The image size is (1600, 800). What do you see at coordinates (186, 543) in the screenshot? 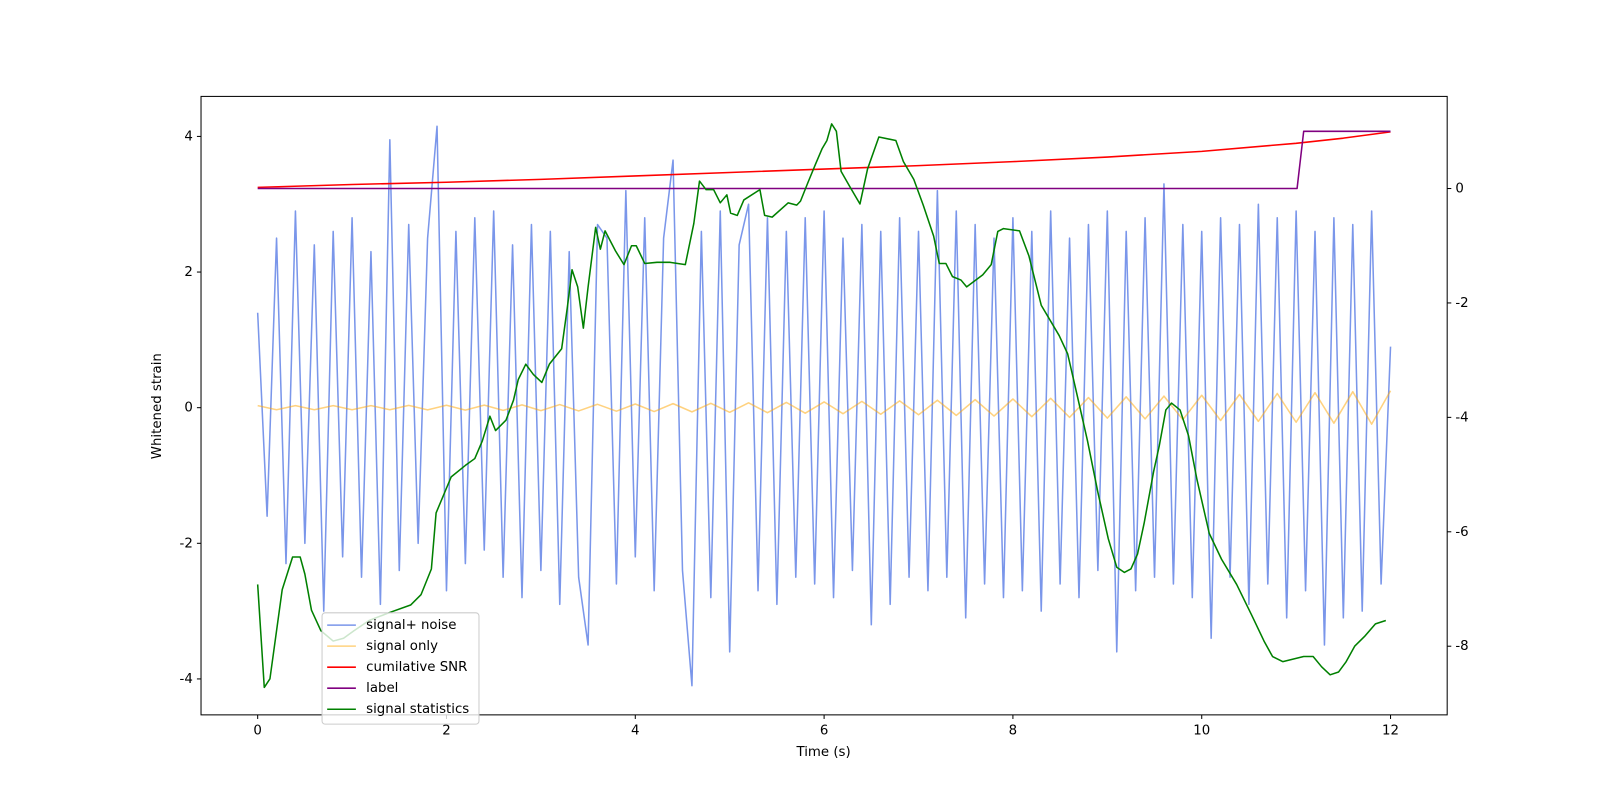
I see `y-tick-label: -2` at bounding box center [186, 543].